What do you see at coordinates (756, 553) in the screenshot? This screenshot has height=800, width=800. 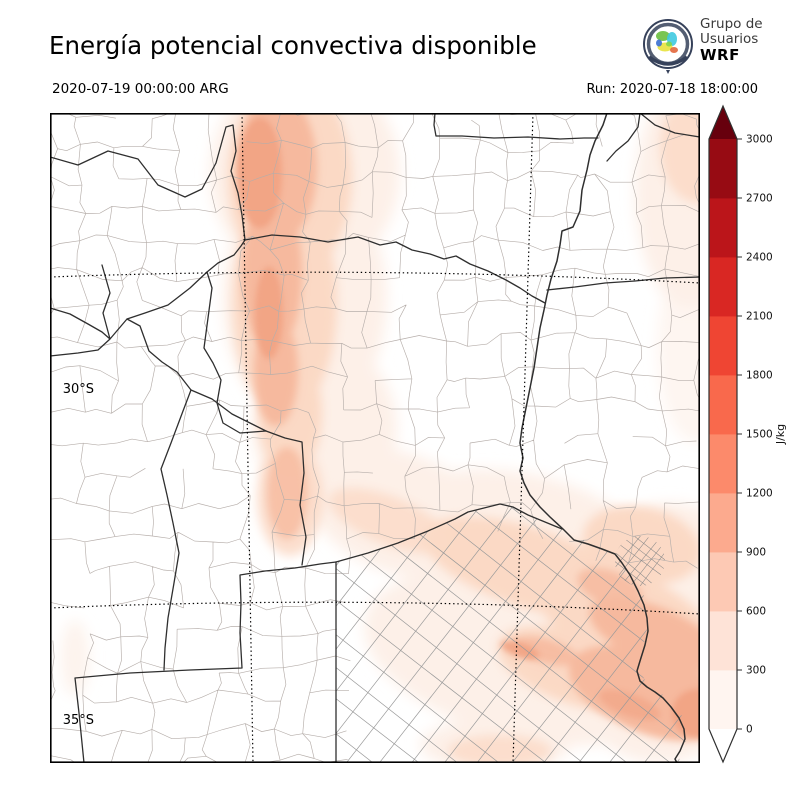 I see `svg-text: 900` at bounding box center [756, 553].